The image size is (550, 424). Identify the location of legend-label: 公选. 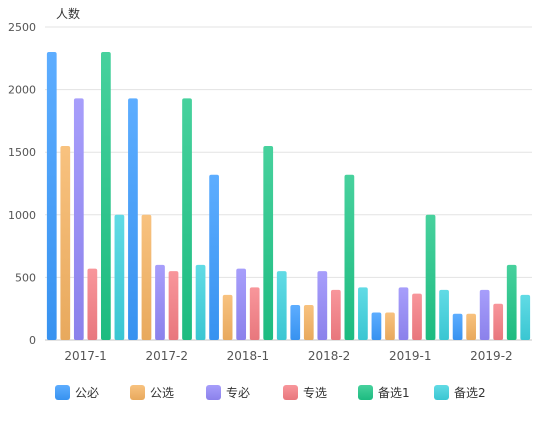
(162, 393).